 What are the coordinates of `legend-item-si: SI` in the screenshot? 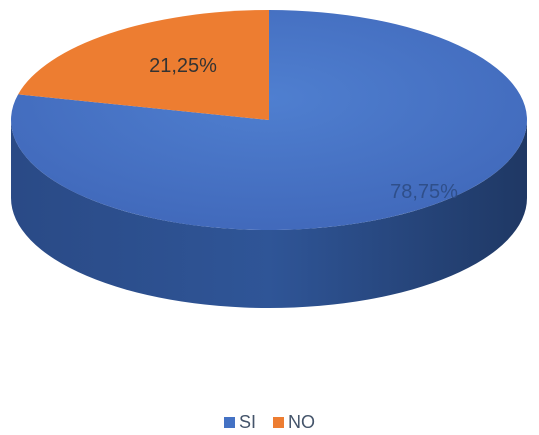 It's located at (239, 422).